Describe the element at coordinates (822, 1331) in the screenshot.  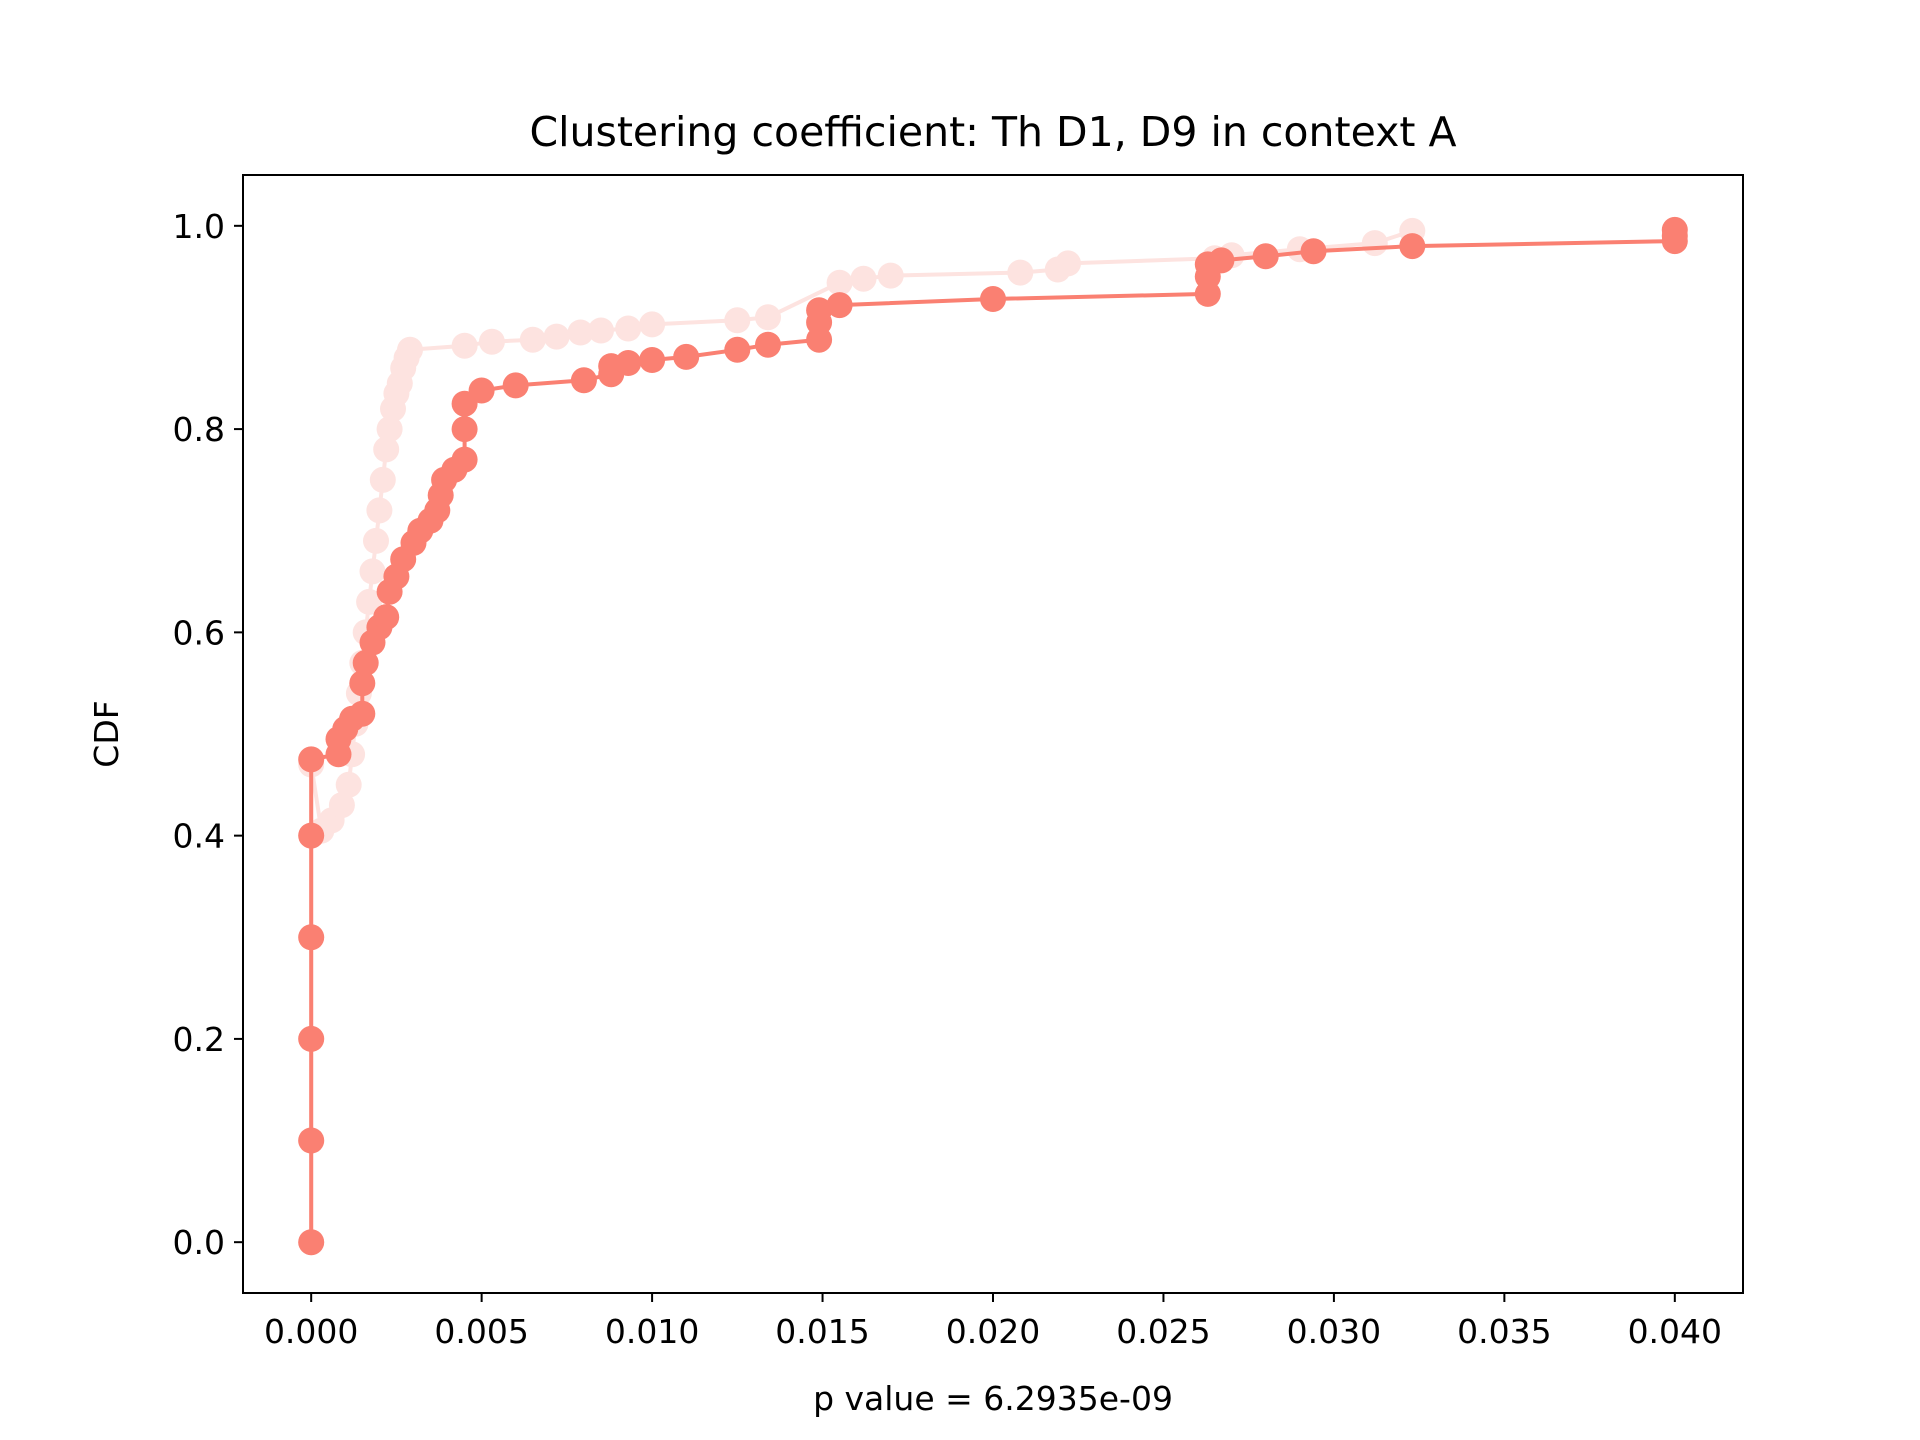
I see `x-tick-label: 0.015` at that location.